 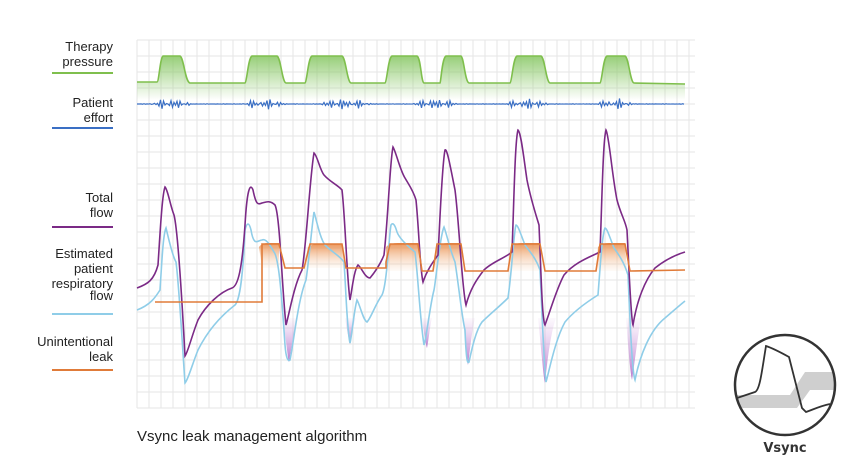 I want to click on legend-therapy-pressure: Therapy pressure, so click(x=82, y=56).